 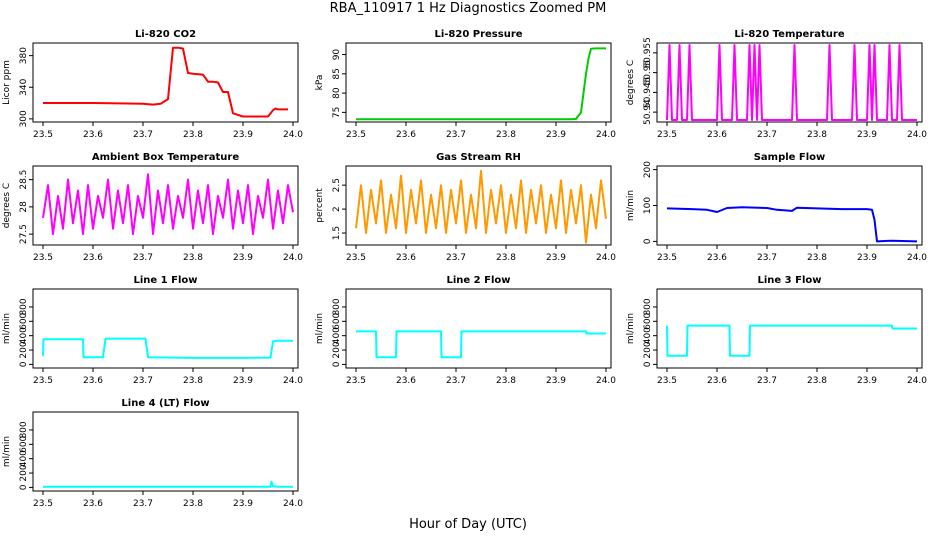 I want to click on y-tick-label: 50.94, so click(x=648, y=112).